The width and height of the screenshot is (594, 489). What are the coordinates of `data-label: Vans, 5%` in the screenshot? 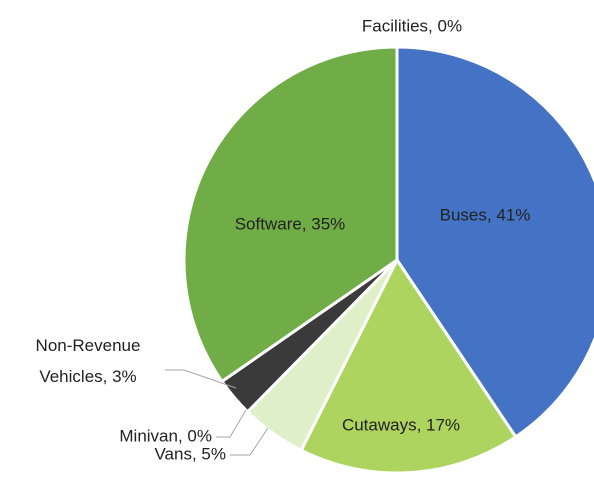 It's located at (190, 453).